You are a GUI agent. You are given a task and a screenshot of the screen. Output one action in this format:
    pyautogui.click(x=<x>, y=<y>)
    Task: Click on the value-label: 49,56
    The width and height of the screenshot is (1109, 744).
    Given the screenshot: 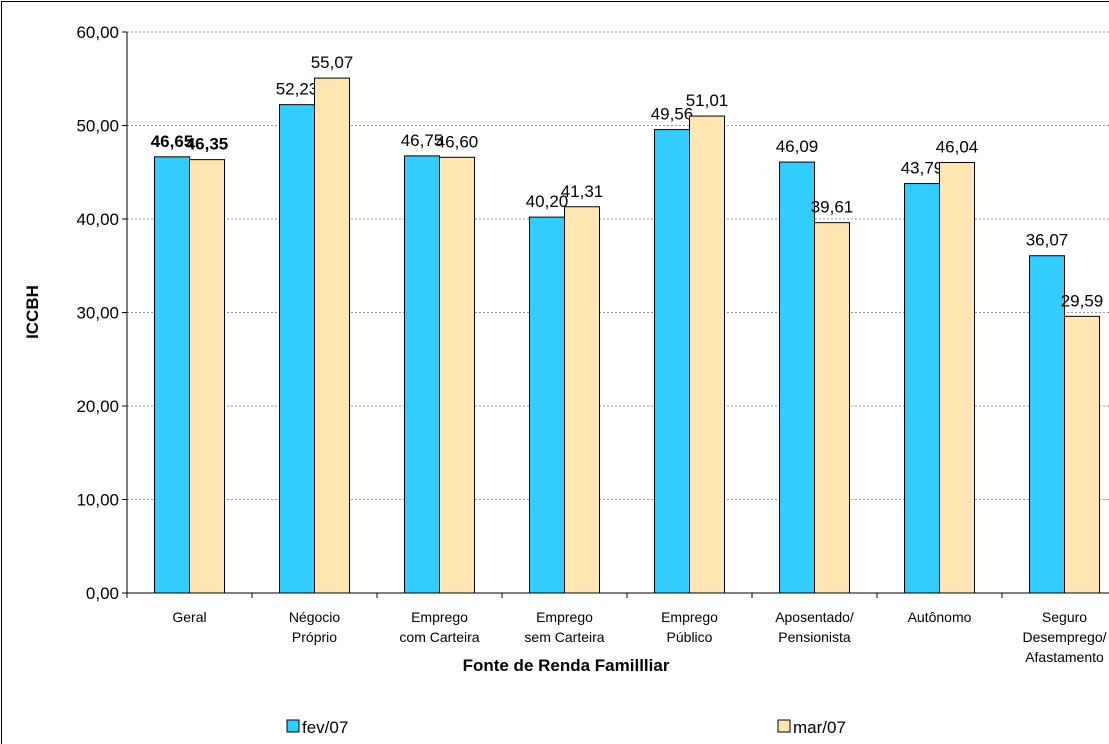 What is the action you would take?
    pyautogui.click(x=672, y=114)
    